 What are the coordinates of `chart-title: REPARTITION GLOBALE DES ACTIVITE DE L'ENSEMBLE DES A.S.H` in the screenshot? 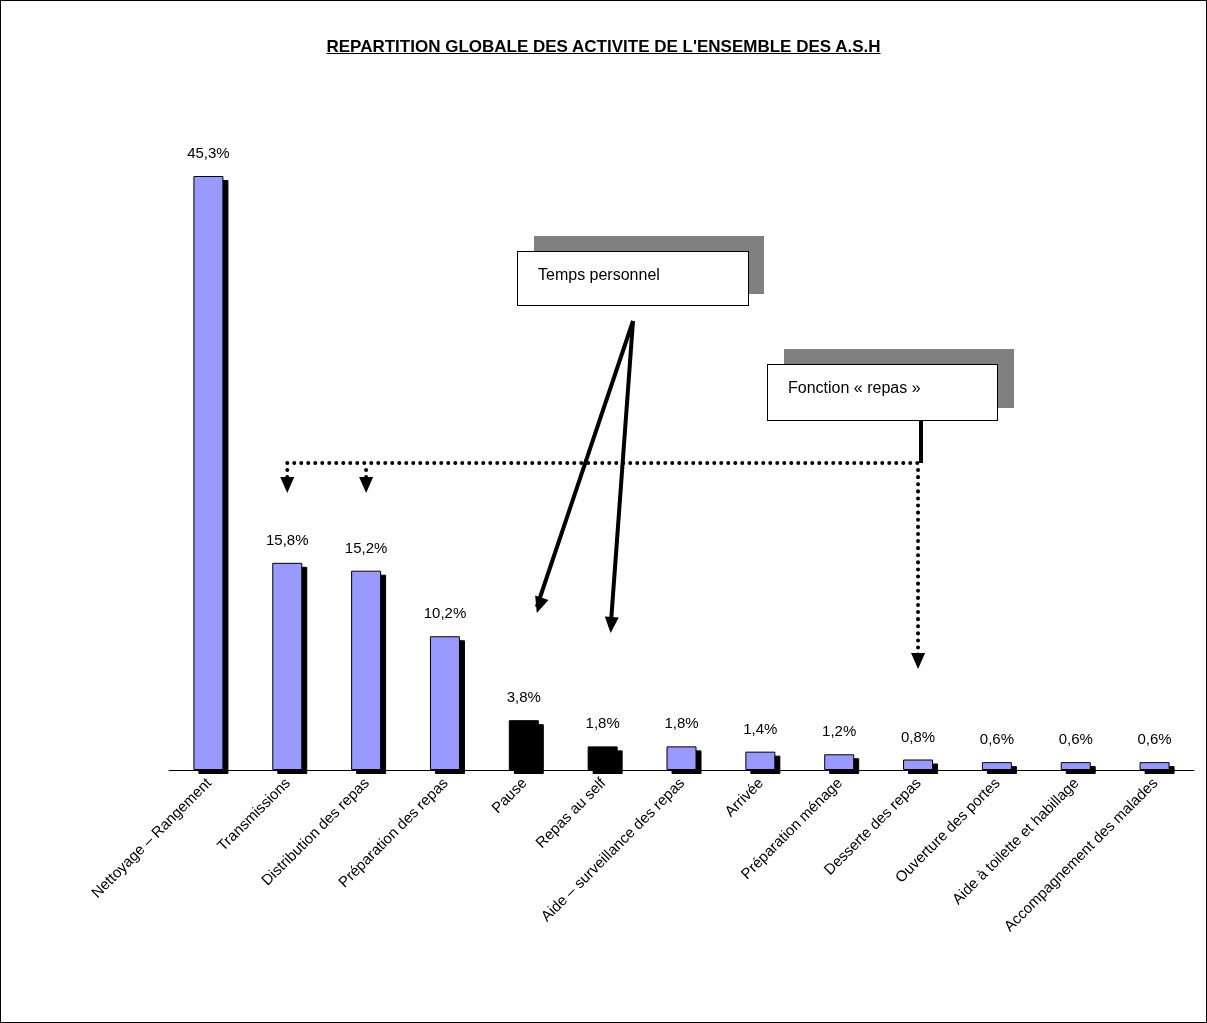 It's located at (603, 47).